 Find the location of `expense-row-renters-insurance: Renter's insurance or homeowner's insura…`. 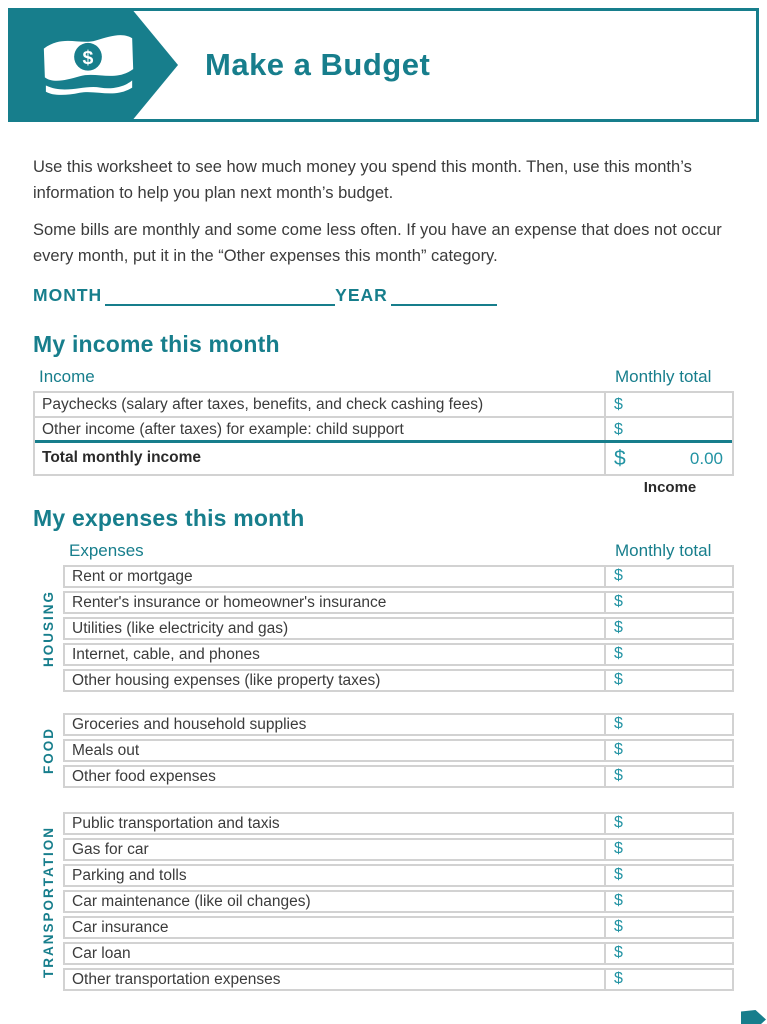

expense-row-renters-insurance: Renter's insurance or homeowner's insura… is located at coordinates (398, 602).